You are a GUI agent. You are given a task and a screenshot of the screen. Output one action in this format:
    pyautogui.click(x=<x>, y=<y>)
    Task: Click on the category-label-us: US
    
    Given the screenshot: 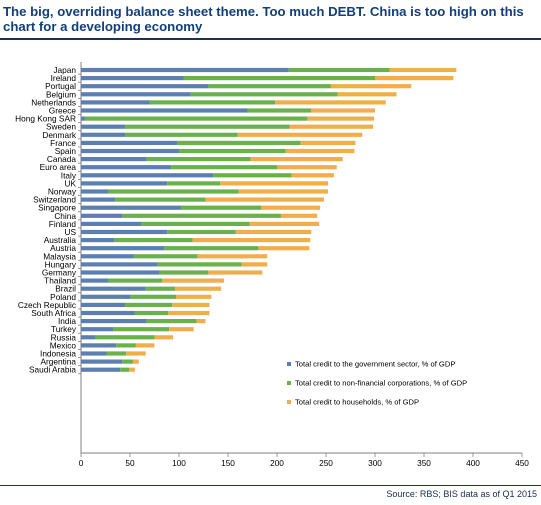 What is the action you would take?
    pyautogui.click(x=70, y=232)
    